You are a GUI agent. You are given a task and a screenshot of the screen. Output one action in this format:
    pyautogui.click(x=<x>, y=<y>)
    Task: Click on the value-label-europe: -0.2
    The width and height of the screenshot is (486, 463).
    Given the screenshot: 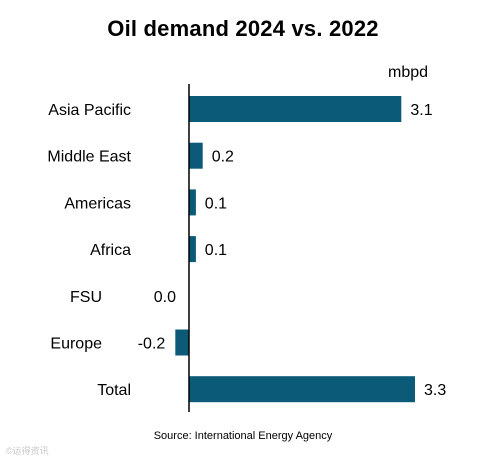 What is the action you would take?
    pyautogui.click(x=152, y=344)
    